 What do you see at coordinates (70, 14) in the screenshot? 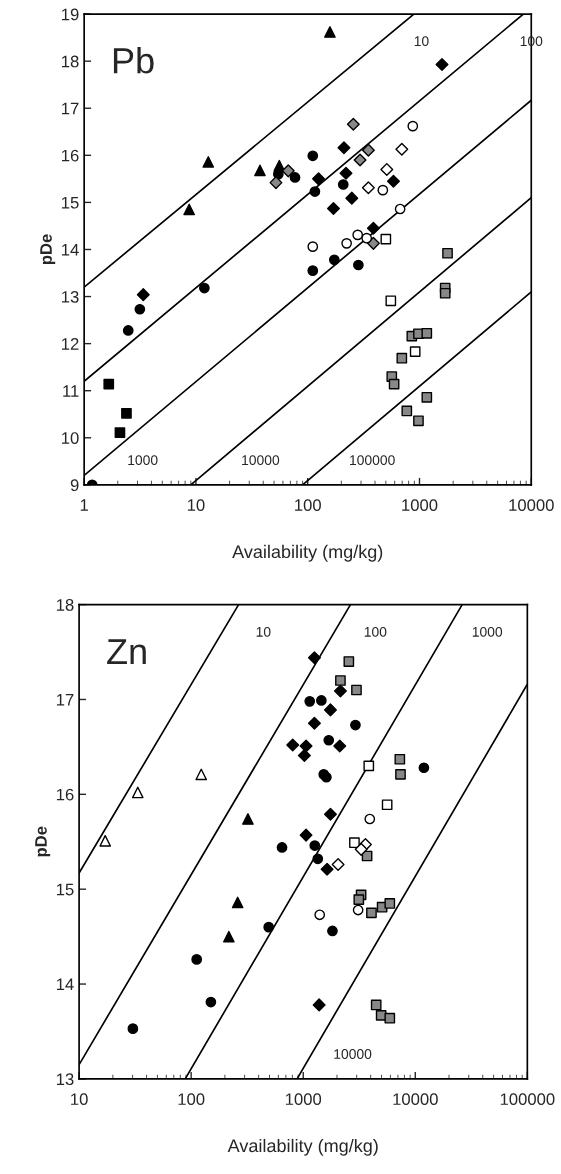
I see `y-tick-label: 19` at bounding box center [70, 14].